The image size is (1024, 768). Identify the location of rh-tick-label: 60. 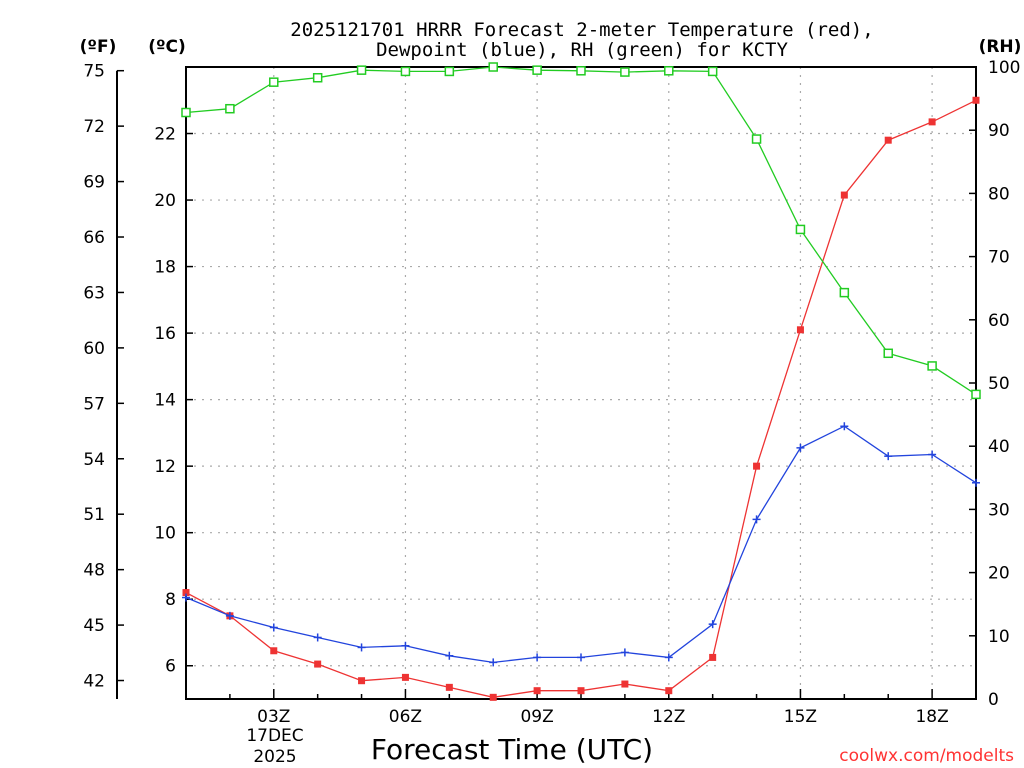
(999, 321).